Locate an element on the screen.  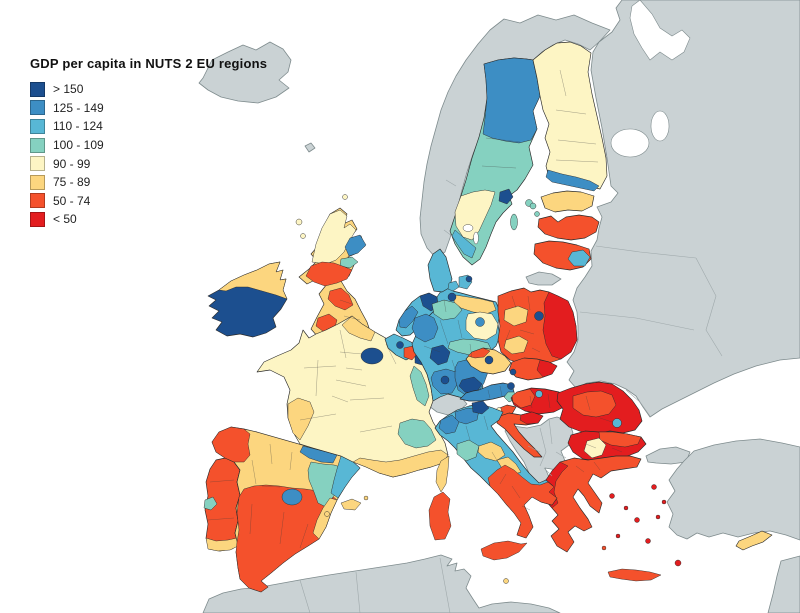
region-aquitaine is located at coordinates (301, 419).